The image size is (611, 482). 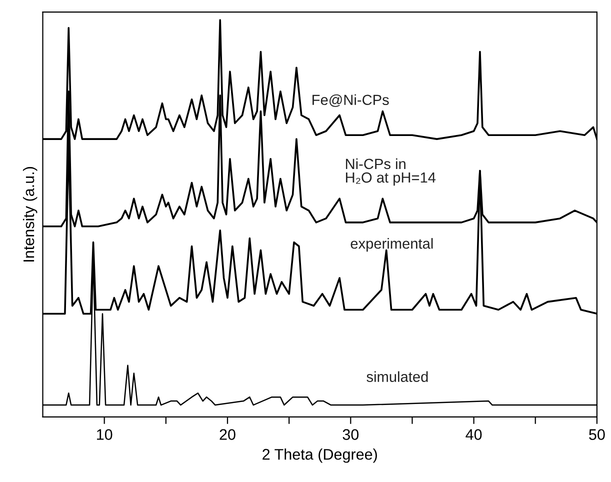 I want to click on x-axis-title: 2 Theta (Degree), so click(x=319, y=455).